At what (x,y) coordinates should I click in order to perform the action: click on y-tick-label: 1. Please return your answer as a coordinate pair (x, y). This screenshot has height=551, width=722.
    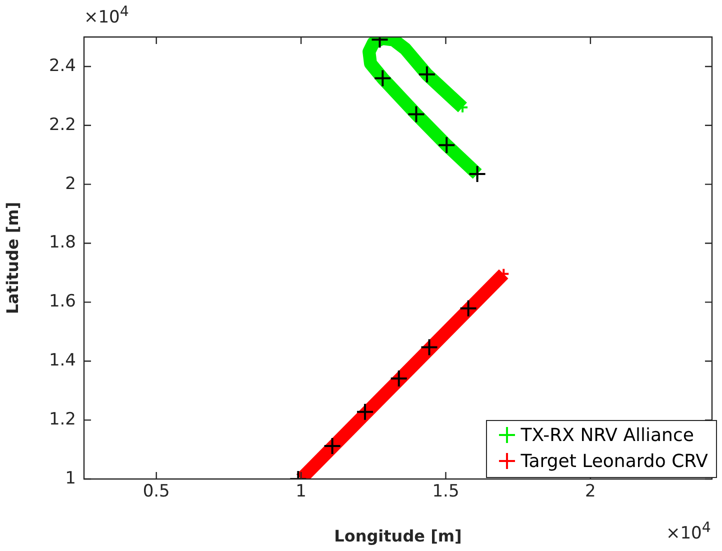
    Looking at the image, I should click on (70, 478).